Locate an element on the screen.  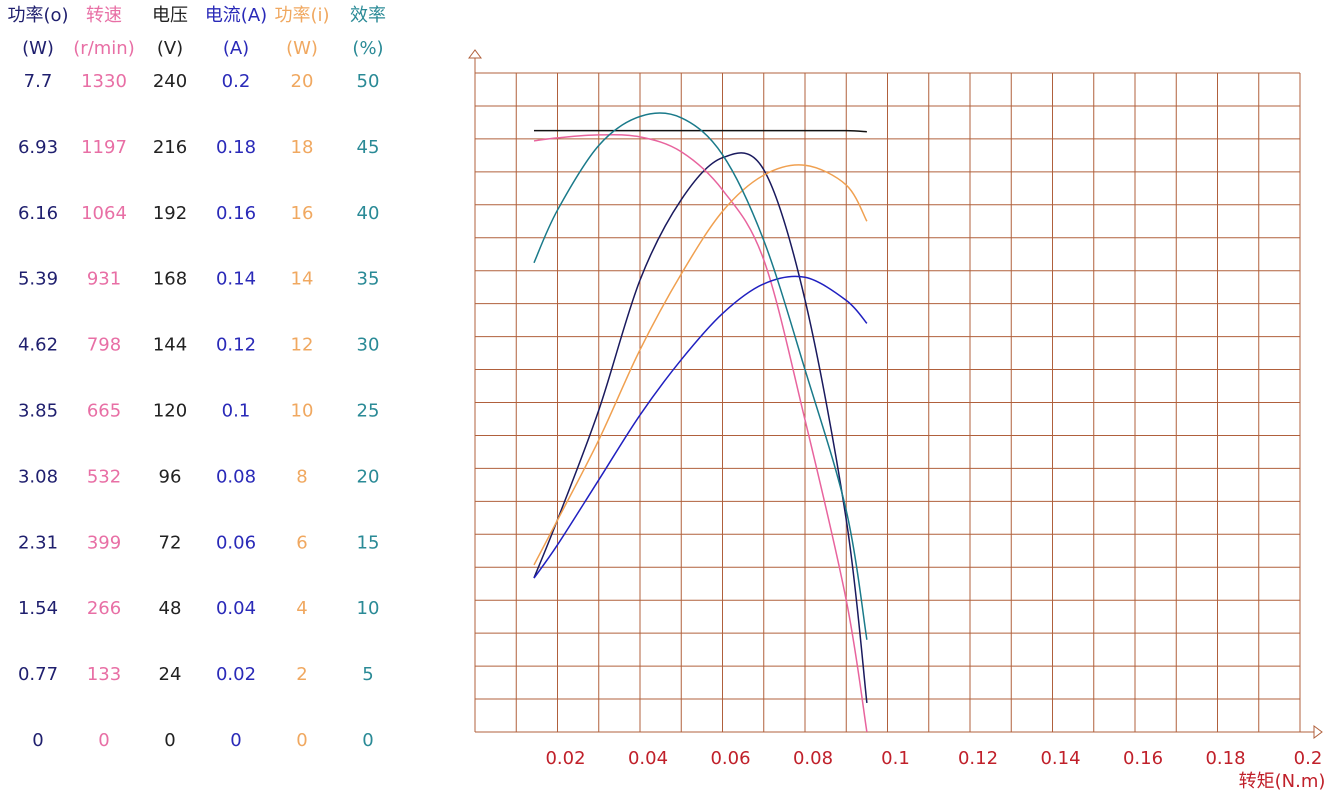
y-tick-label: 0.04 is located at coordinates (236, 608).